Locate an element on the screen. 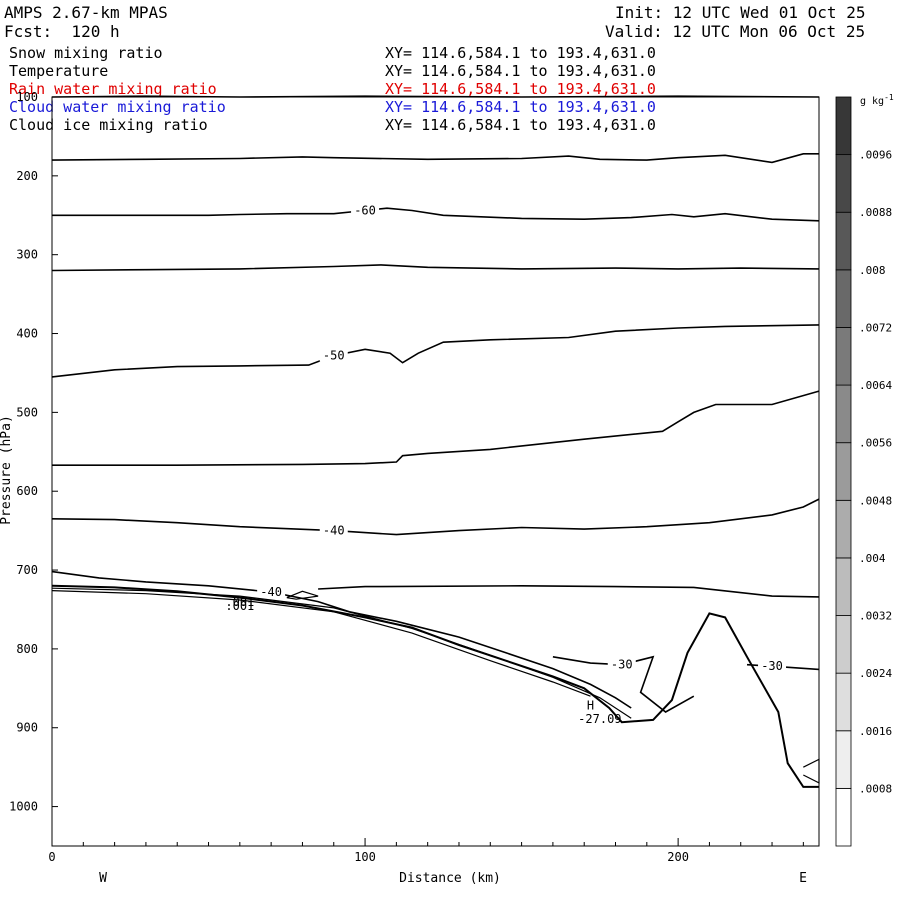 This screenshot has width=900, height=900. forecast-hour: Fcst: 120 h is located at coordinates (62, 31).